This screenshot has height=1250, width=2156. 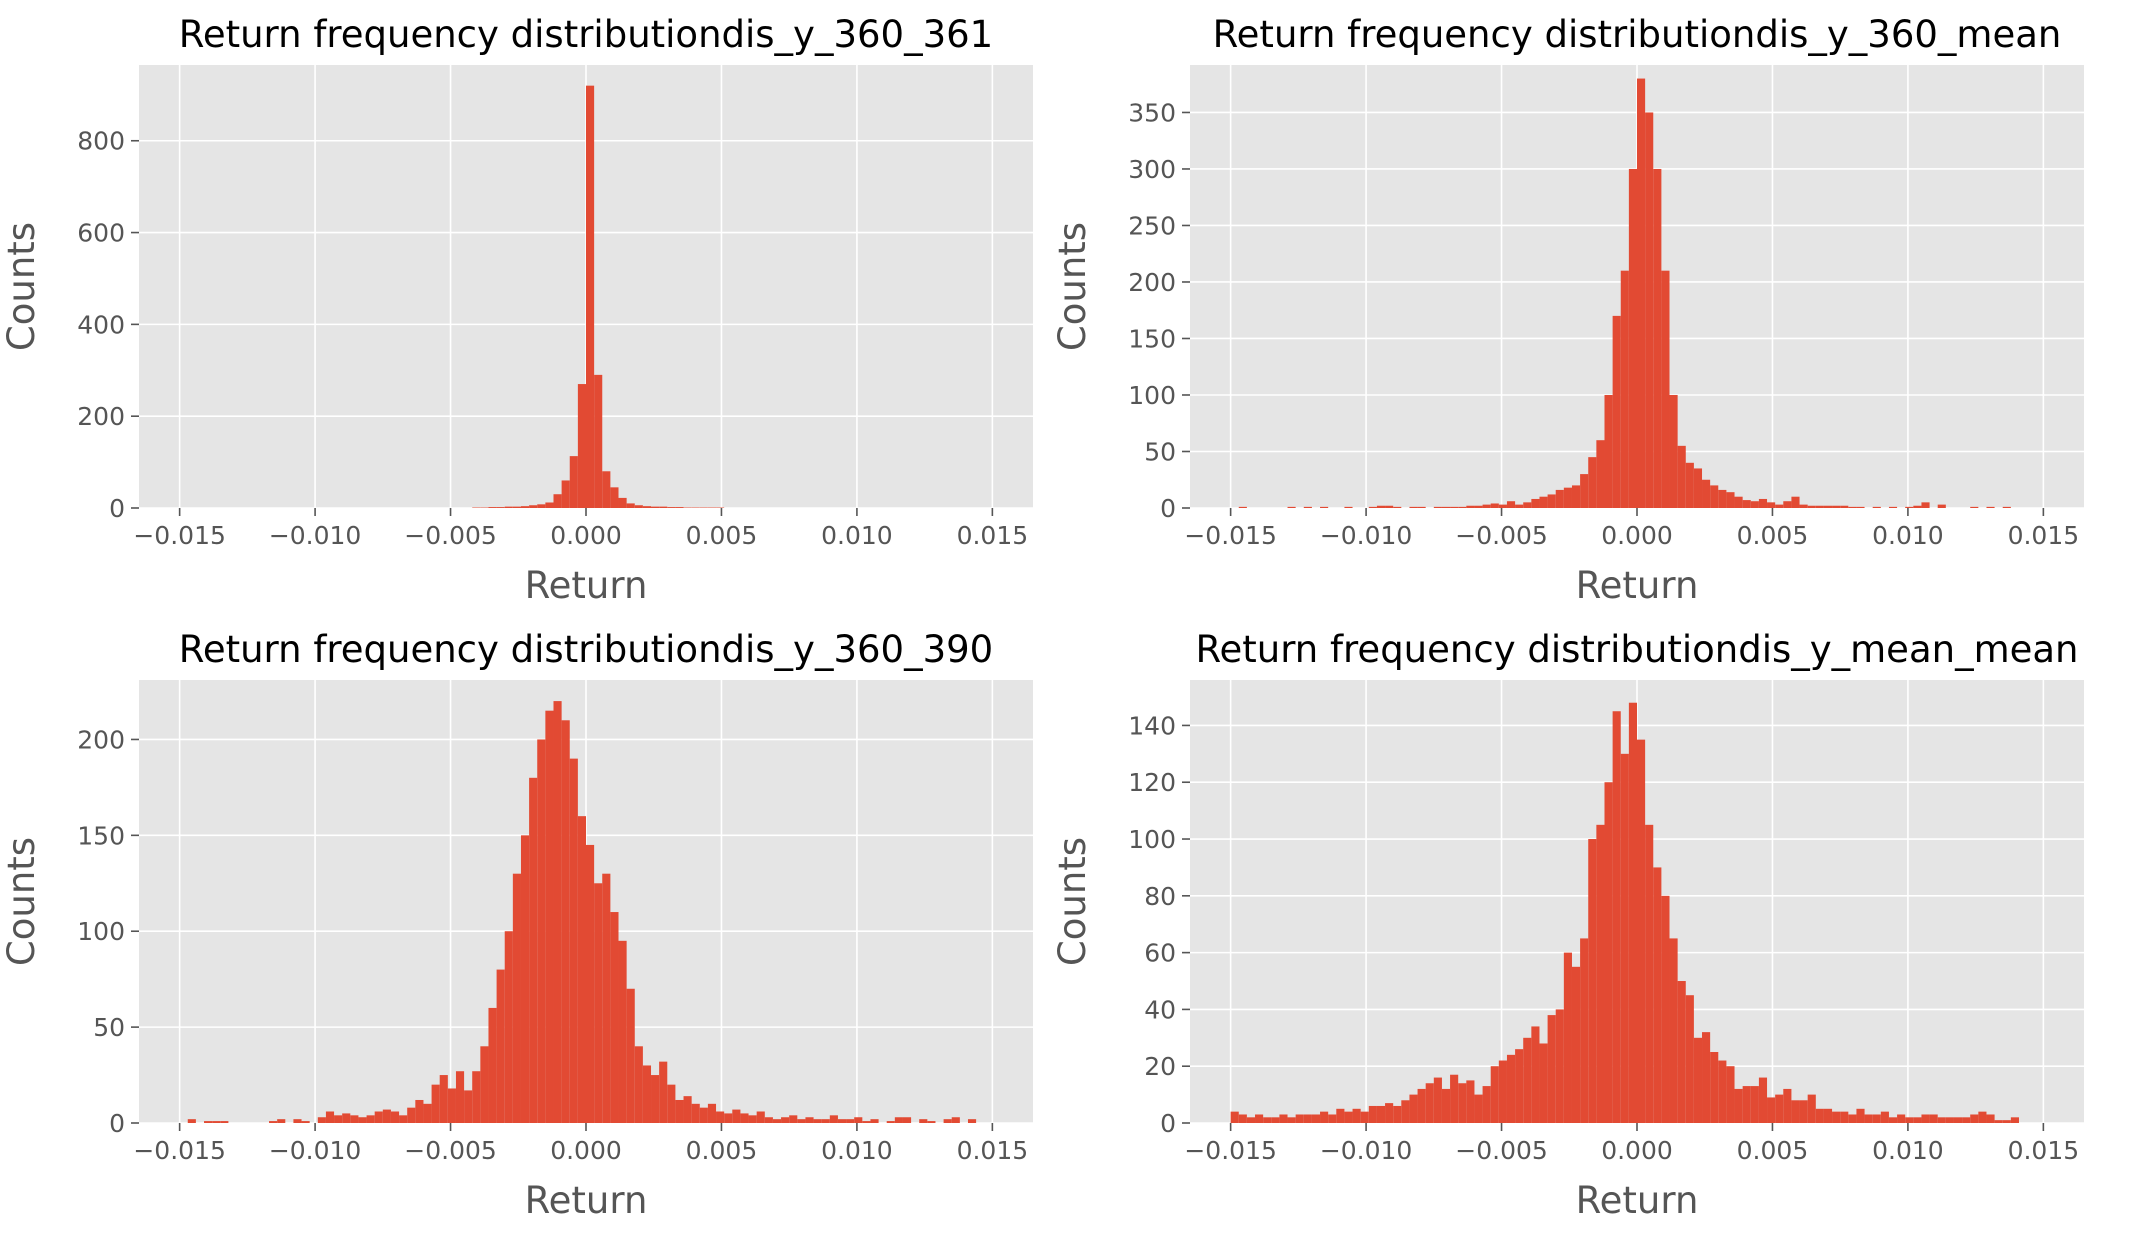 What do you see at coordinates (1637, 535) in the screenshot?
I see `x-tick-label: 0.000` at bounding box center [1637, 535].